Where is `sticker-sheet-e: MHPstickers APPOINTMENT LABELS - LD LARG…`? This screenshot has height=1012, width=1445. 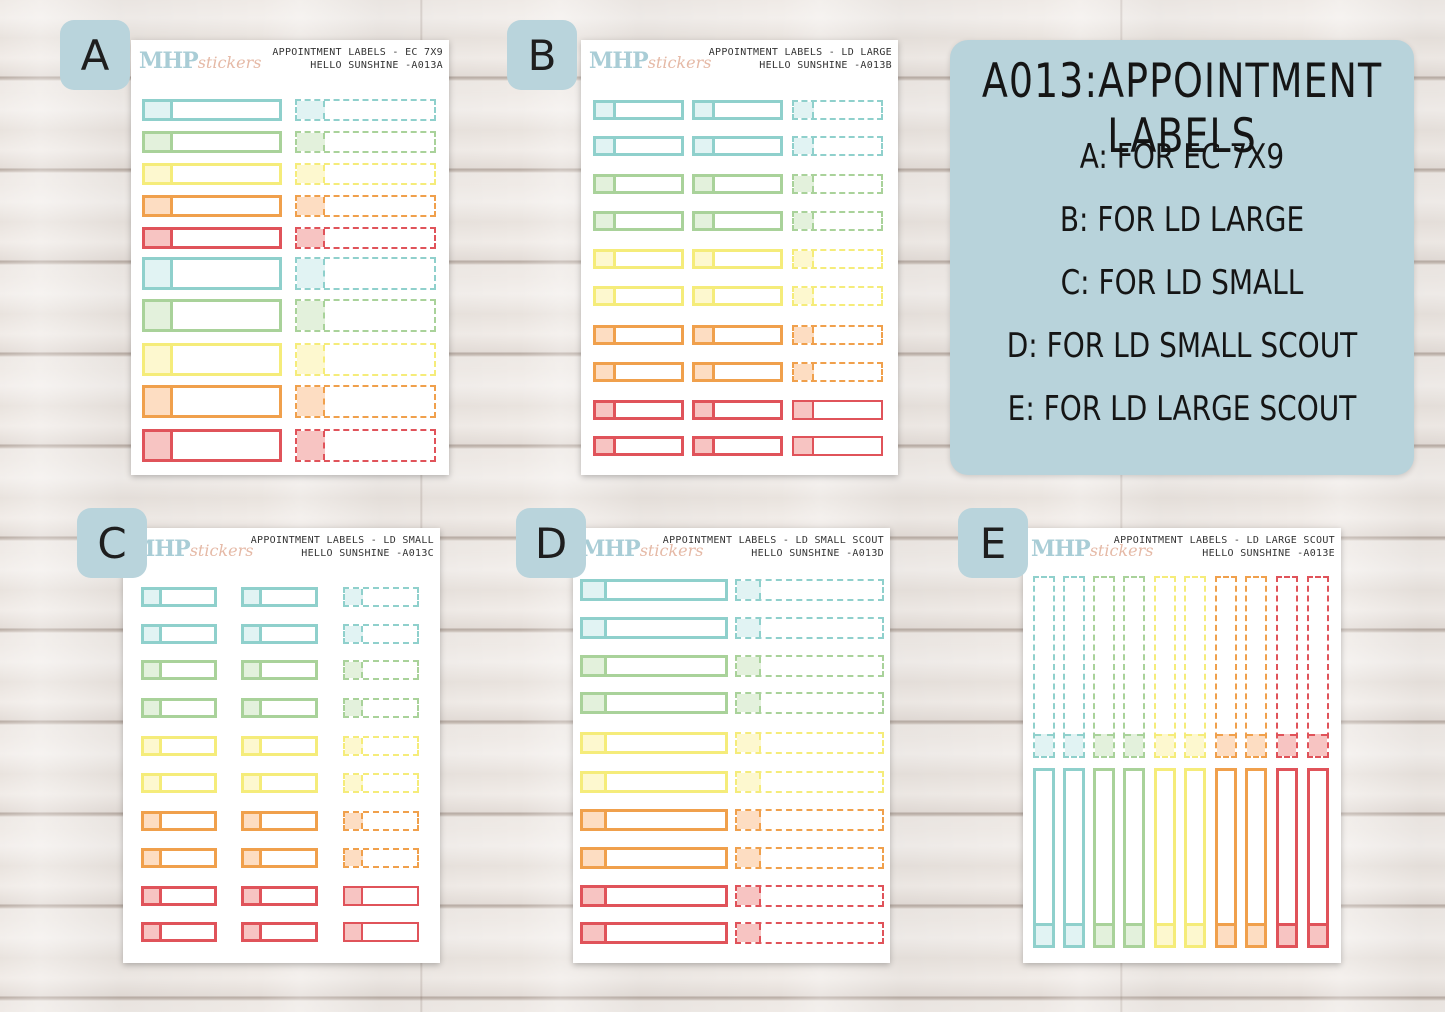 sticker-sheet-e: MHPstickers APPOINTMENT LABELS - LD LARG… is located at coordinates (1182, 745).